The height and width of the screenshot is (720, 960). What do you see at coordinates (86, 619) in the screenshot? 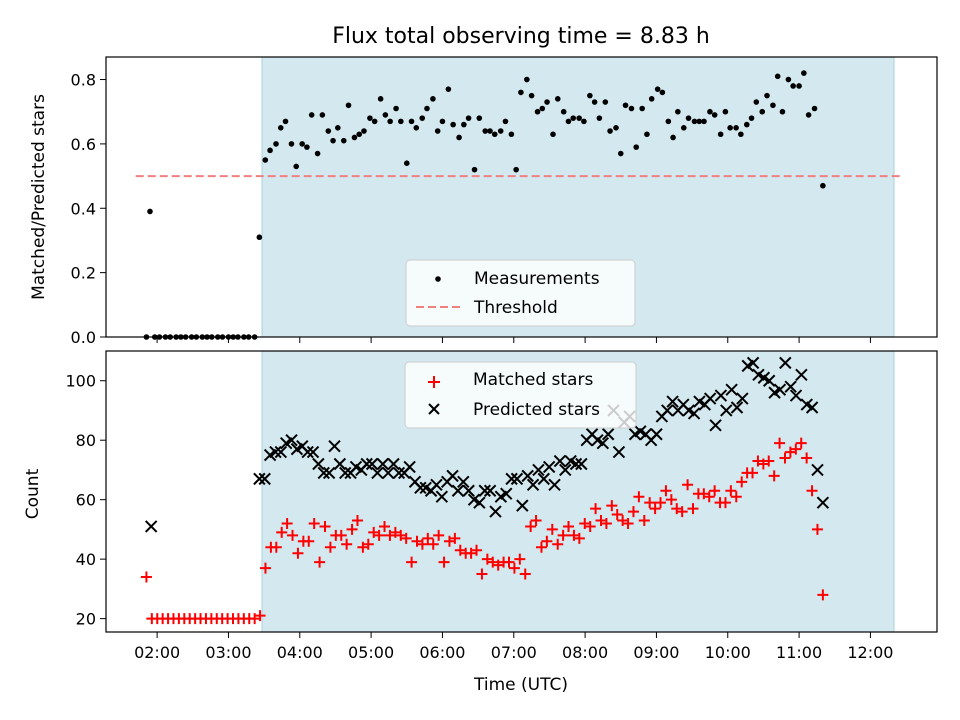
I see `y-tick-label: 20` at bounding box center [86, 619].